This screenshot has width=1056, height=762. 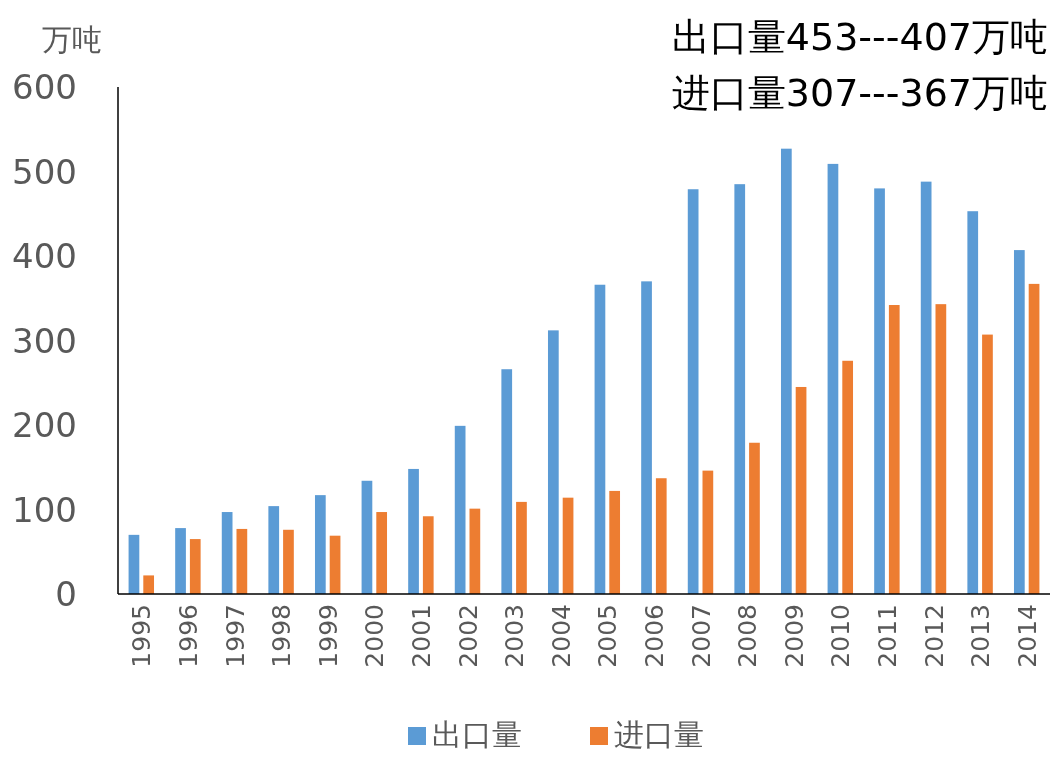 I want to click on legend-label: 进口量, so click(x=659, y=734).